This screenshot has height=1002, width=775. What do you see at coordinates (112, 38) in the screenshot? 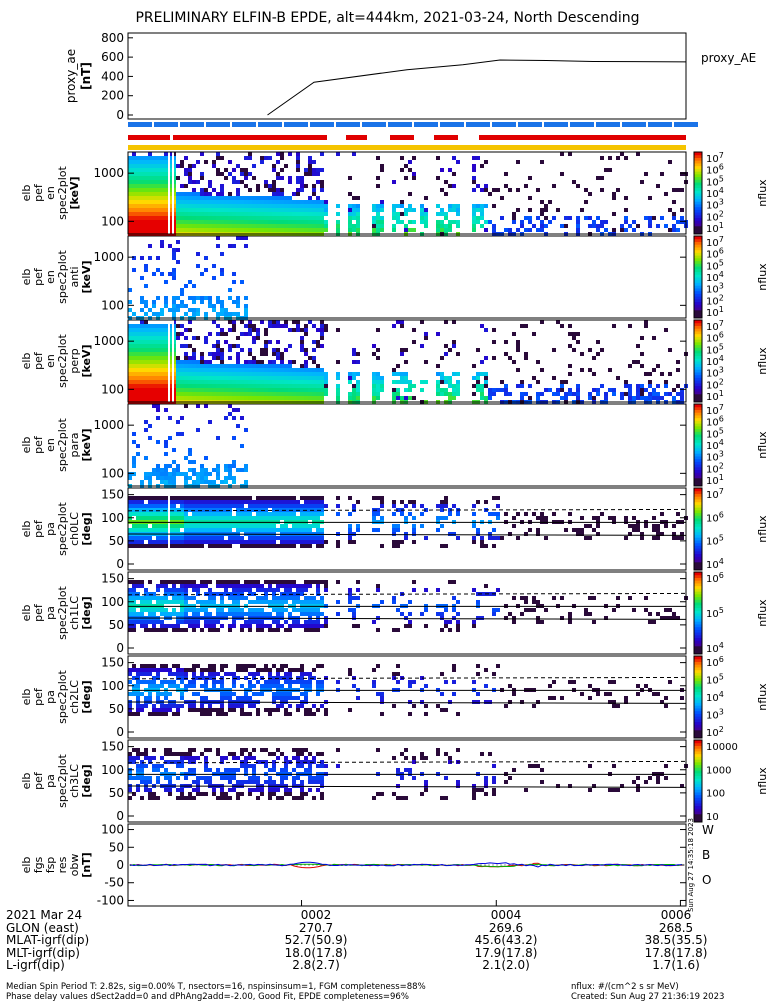
I see `y-tick-label: 800` at bounding box center [112, 38].